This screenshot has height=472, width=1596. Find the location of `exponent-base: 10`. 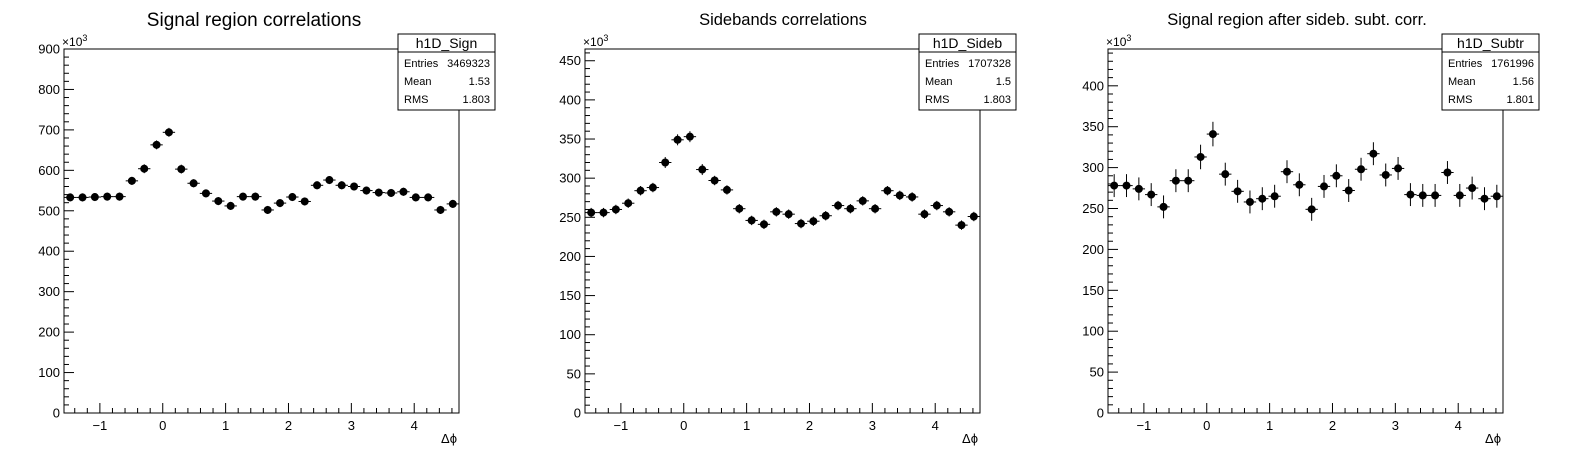

exponent-base: 10 is located at coordinates (76, 42).